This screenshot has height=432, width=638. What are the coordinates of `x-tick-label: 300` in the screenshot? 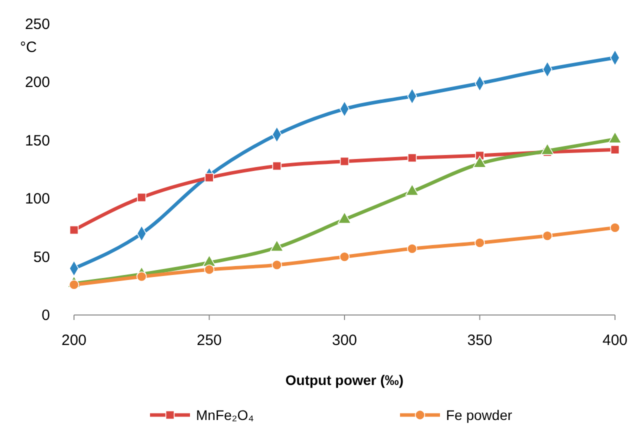 It's located at (345, 340).